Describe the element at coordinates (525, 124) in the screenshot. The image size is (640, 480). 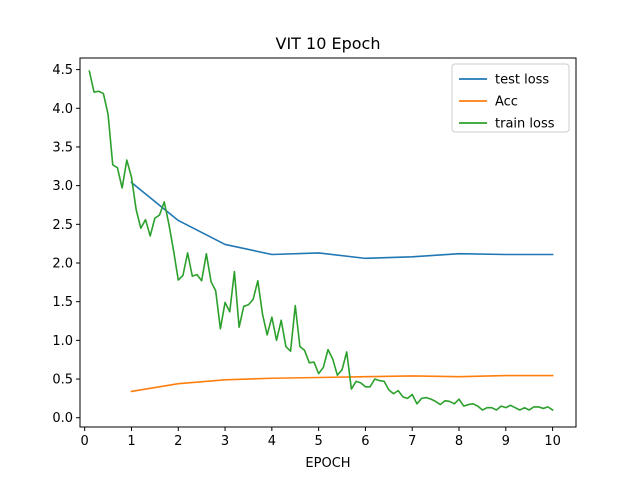
I see `legend-entry-label: train loss` at that location.